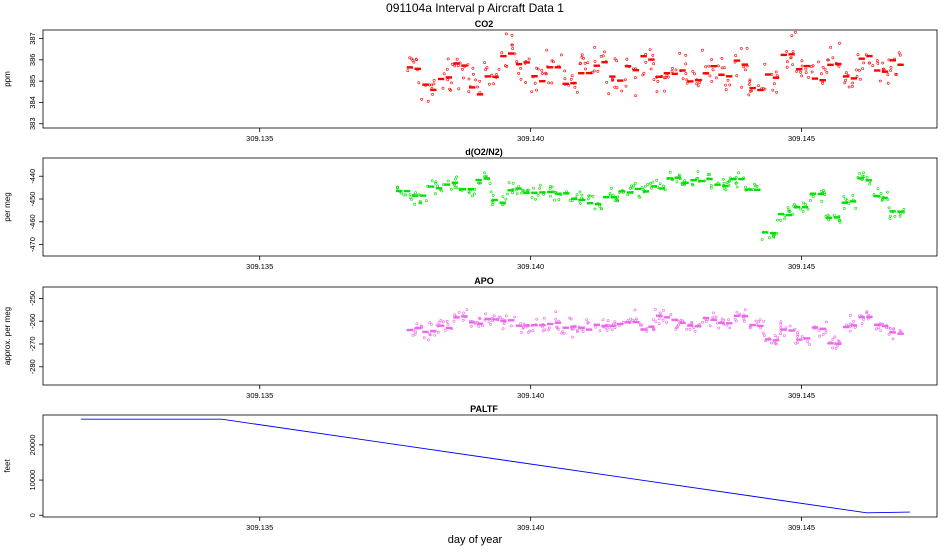  I want to click on x-axis-title: day of year, so click(475, 540).